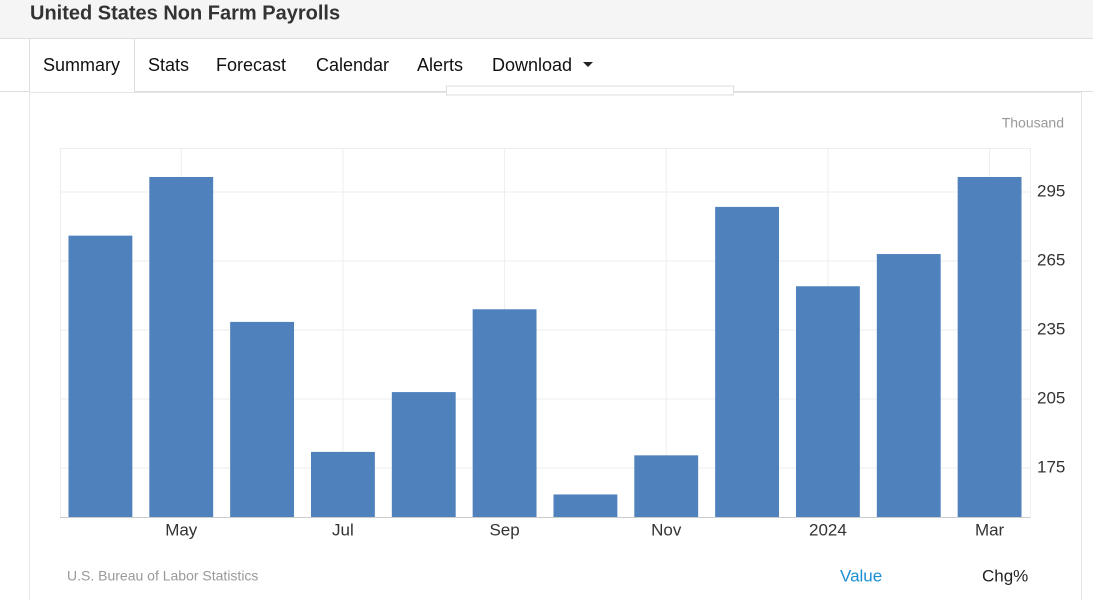 Image resolution: width=1093 pixels, height=600 pixels. I want to click on unit-label: Thousand, so click(1033, 123).